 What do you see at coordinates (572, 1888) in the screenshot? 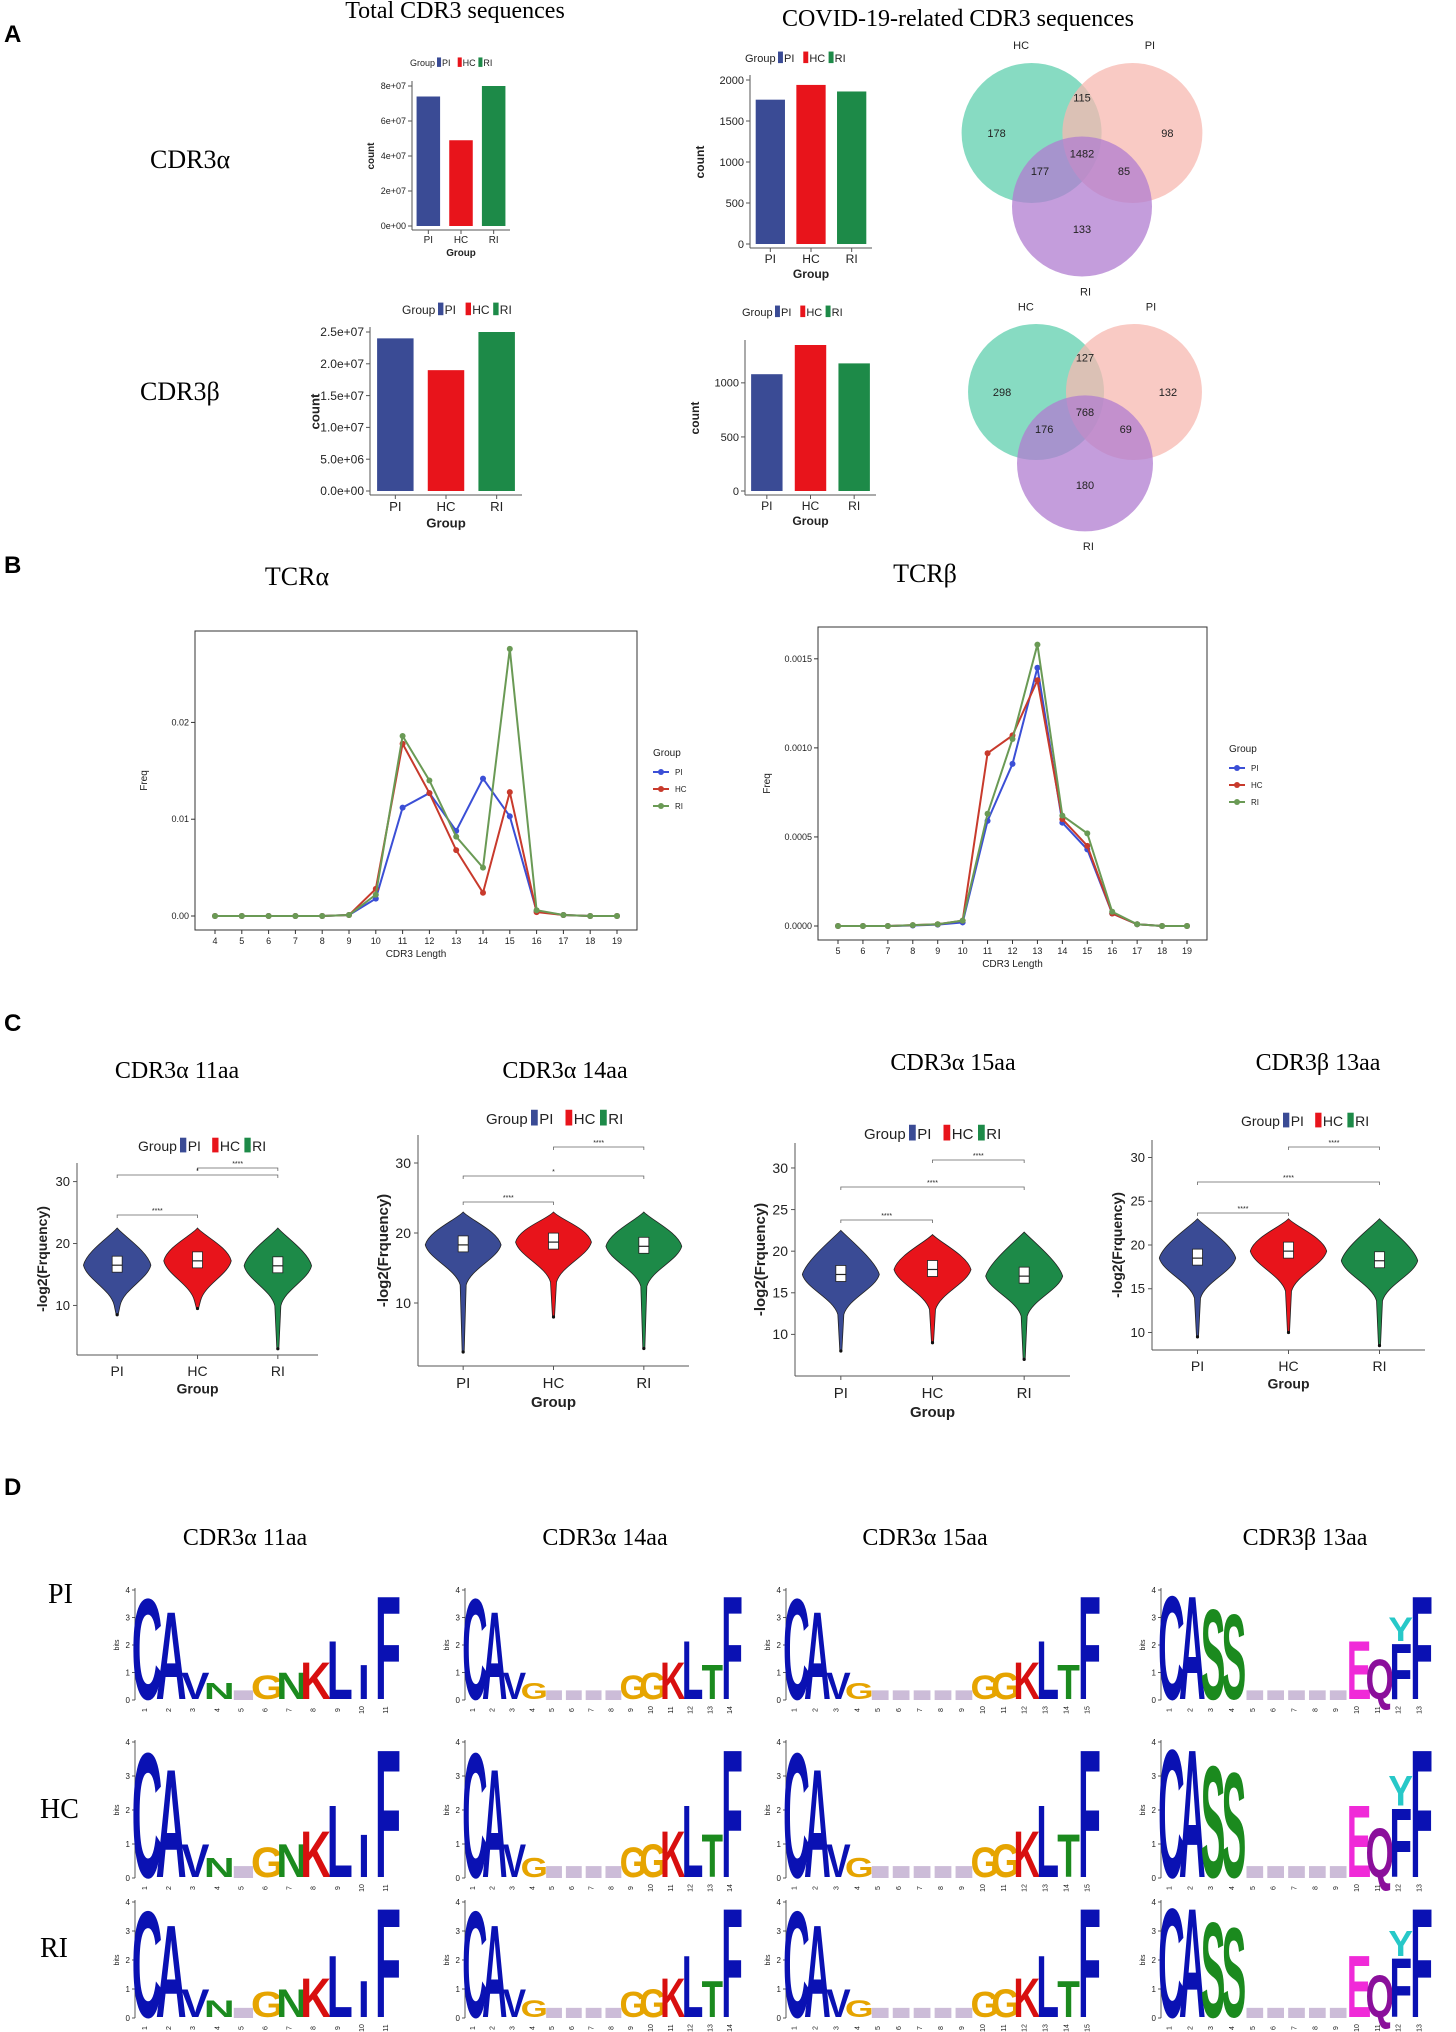
I see `logo-2-hc-position-label: 6` at bounding box center [572, 1888].